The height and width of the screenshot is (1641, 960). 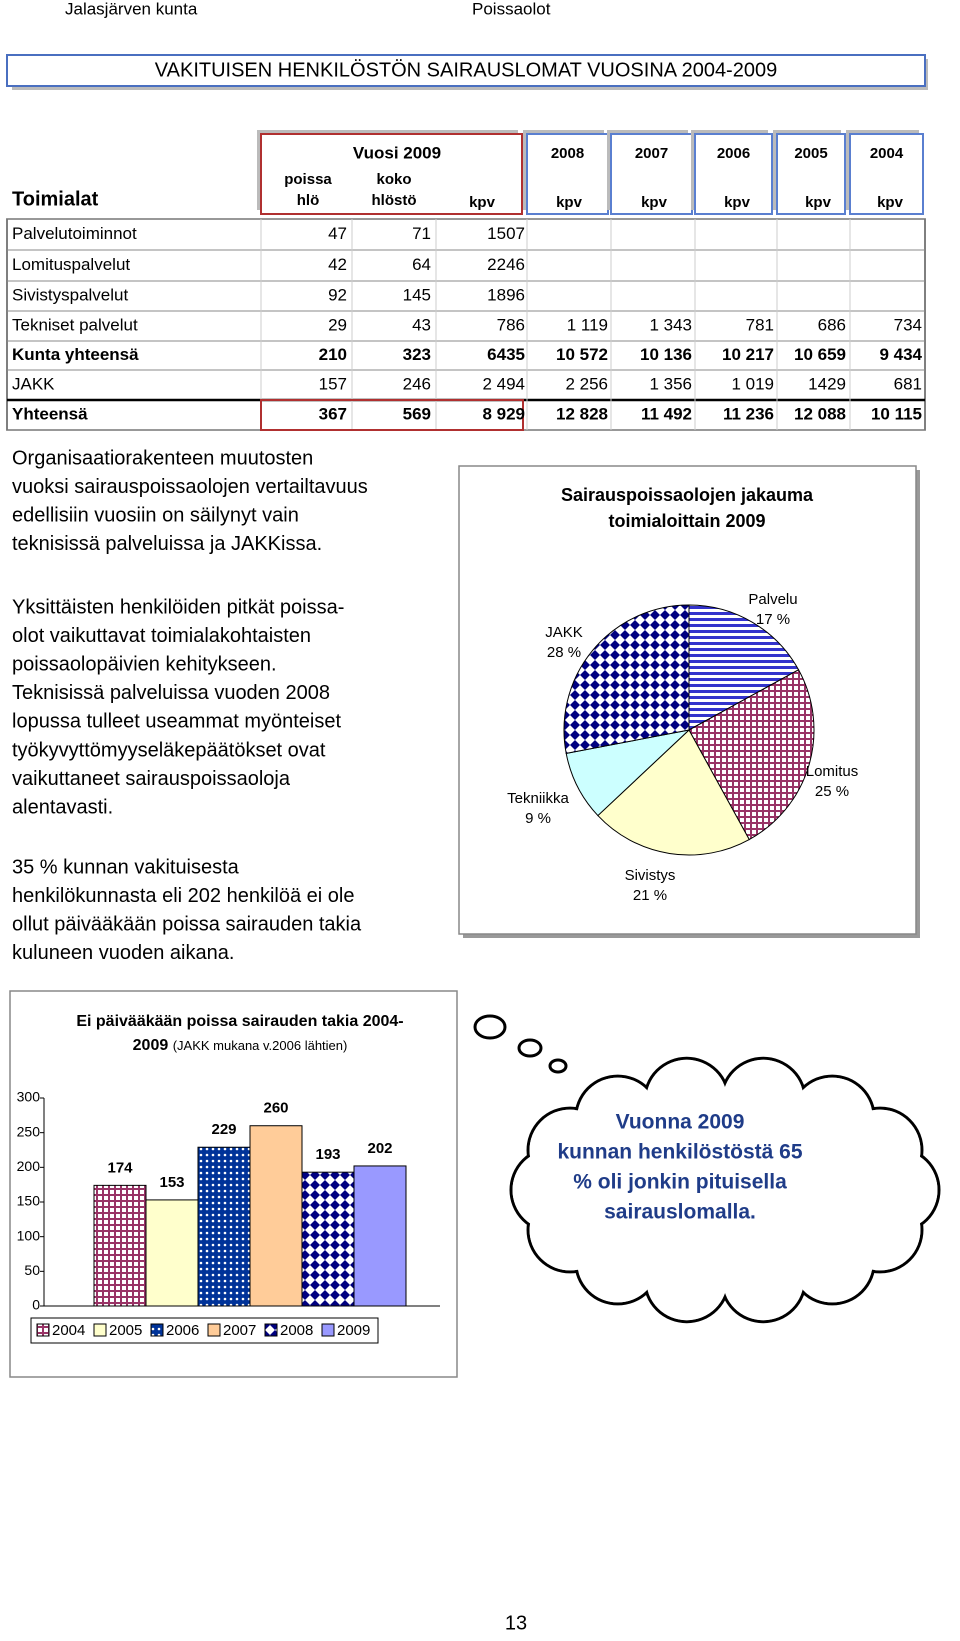 What do you see at coordinates (296, 1330) in the screenshot?
I see `legend-label: 2008` at bounding box center [296, 1330].